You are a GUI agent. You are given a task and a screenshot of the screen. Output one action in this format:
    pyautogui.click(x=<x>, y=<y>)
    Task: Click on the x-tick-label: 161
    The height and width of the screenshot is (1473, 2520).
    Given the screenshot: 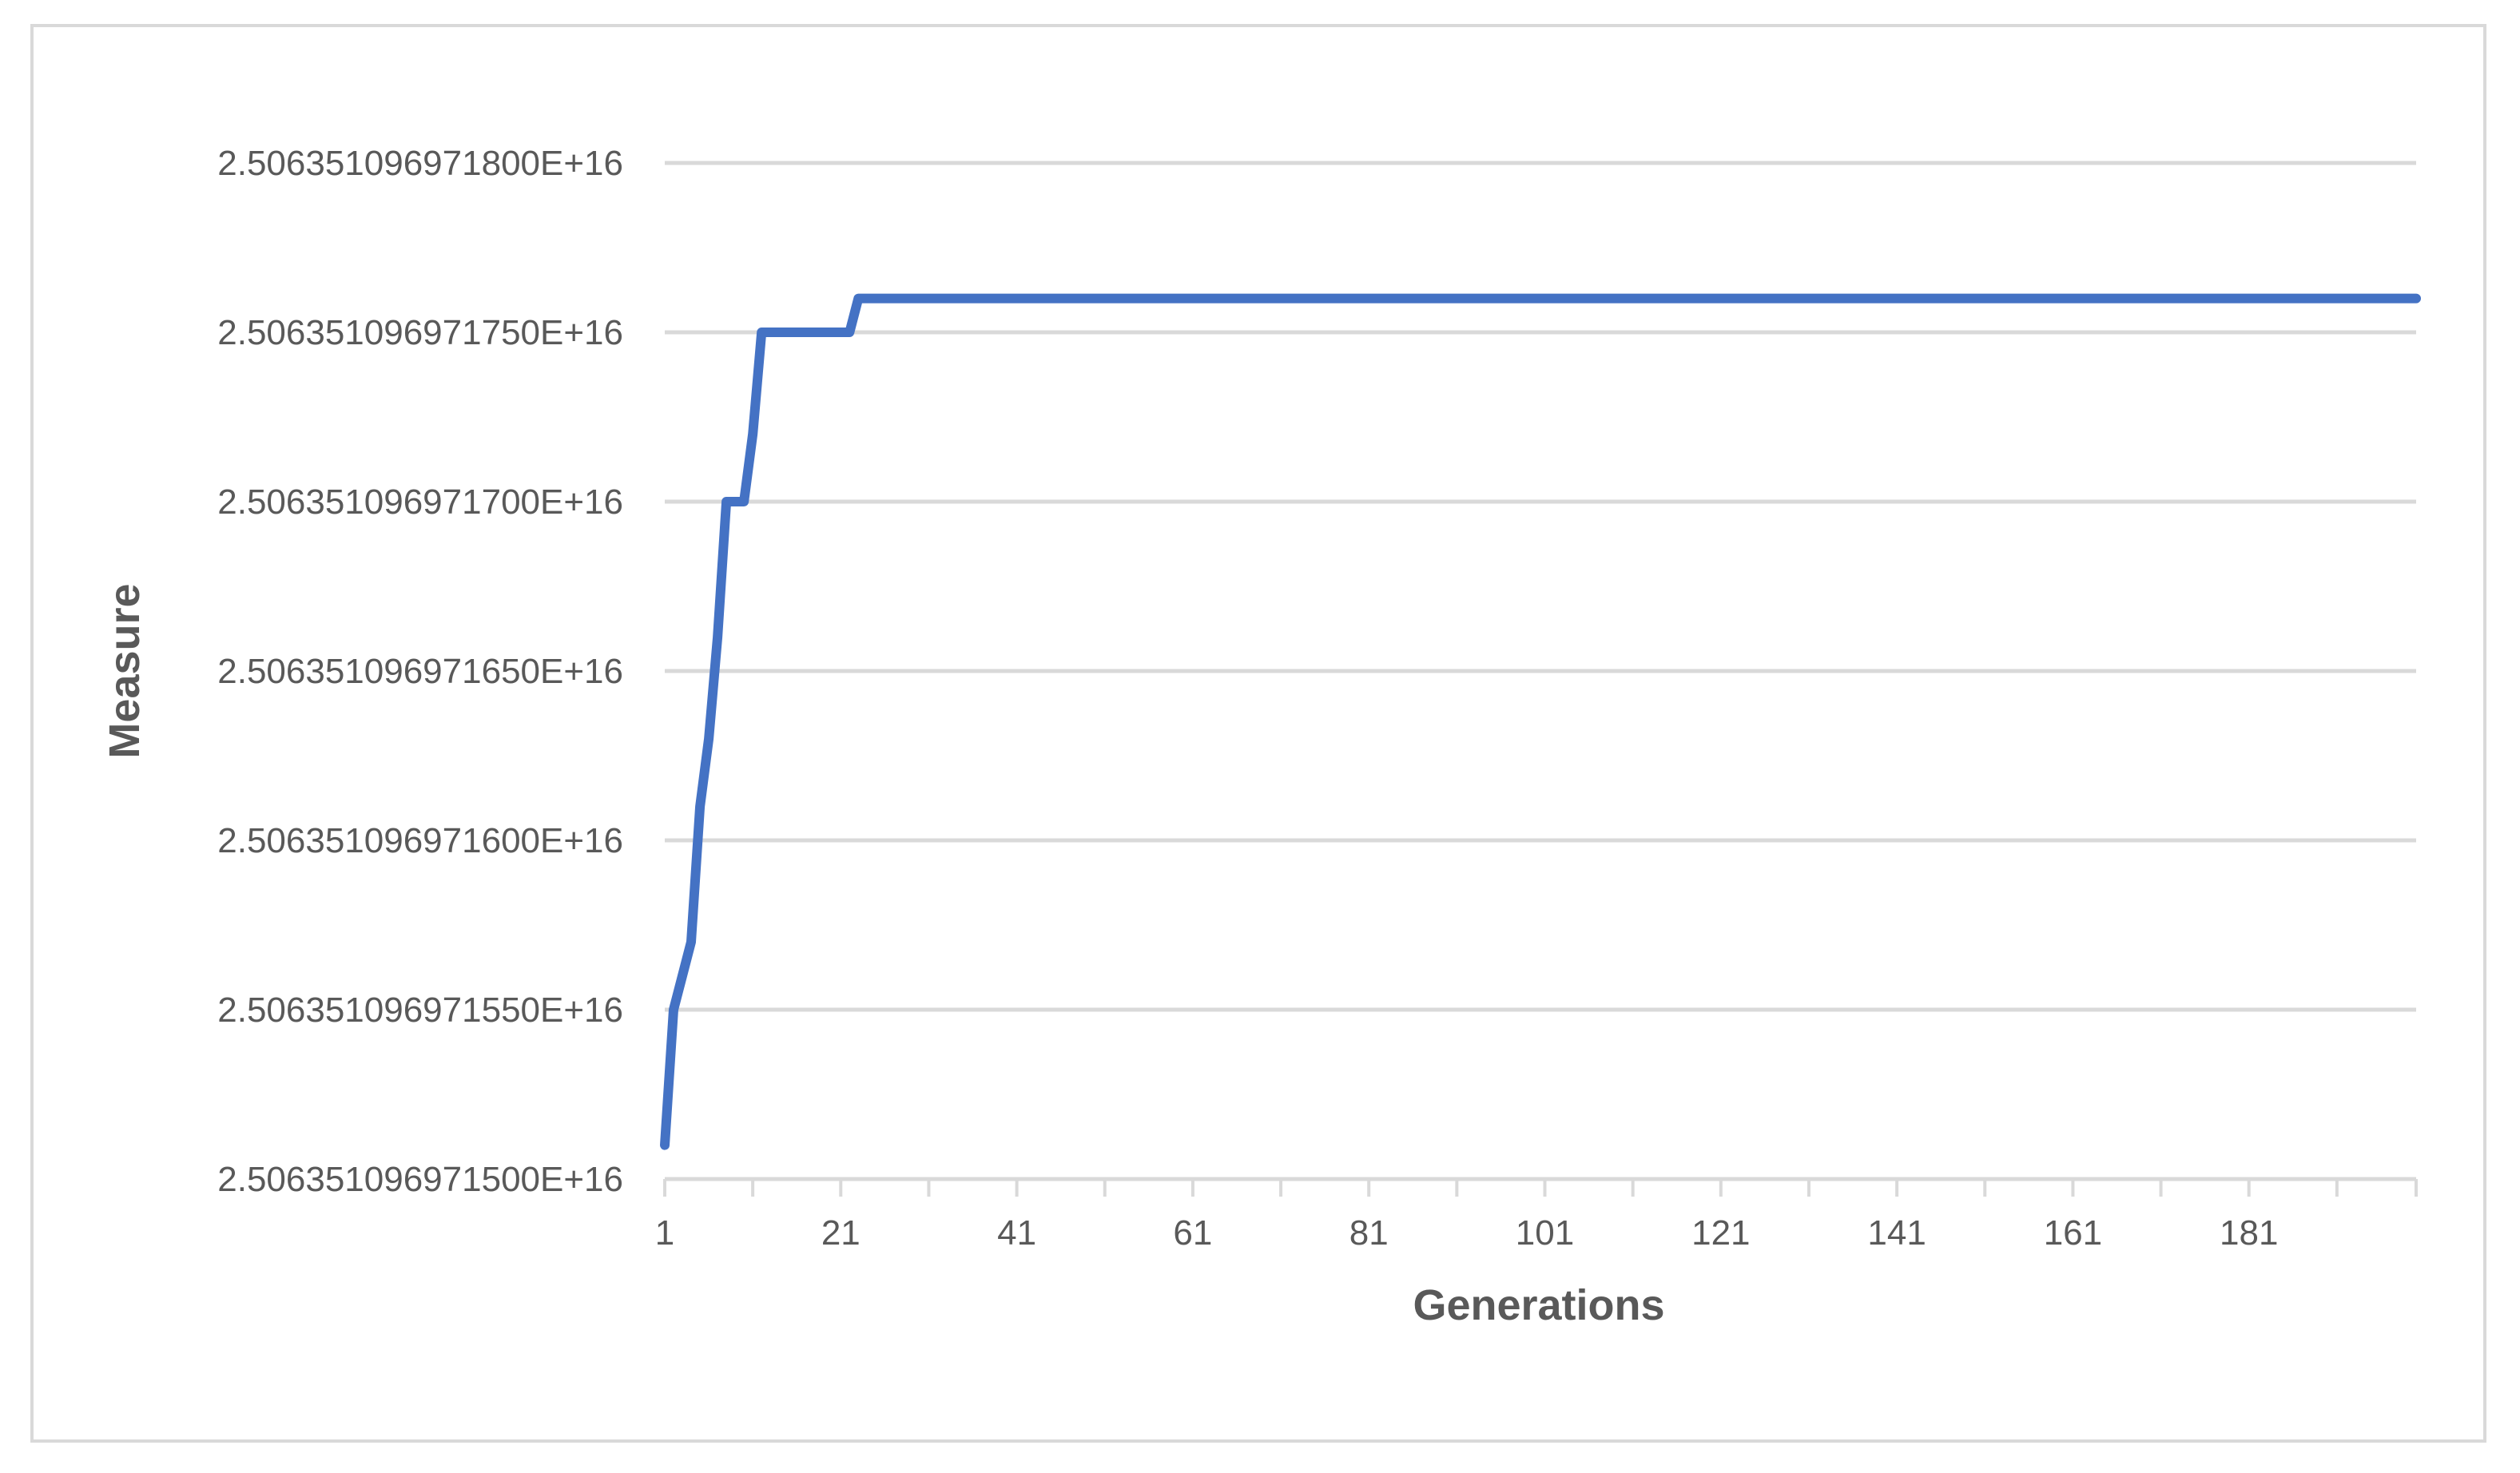 What is the action you would take?
    pyautogui.click(x=2073, y=1233)
    